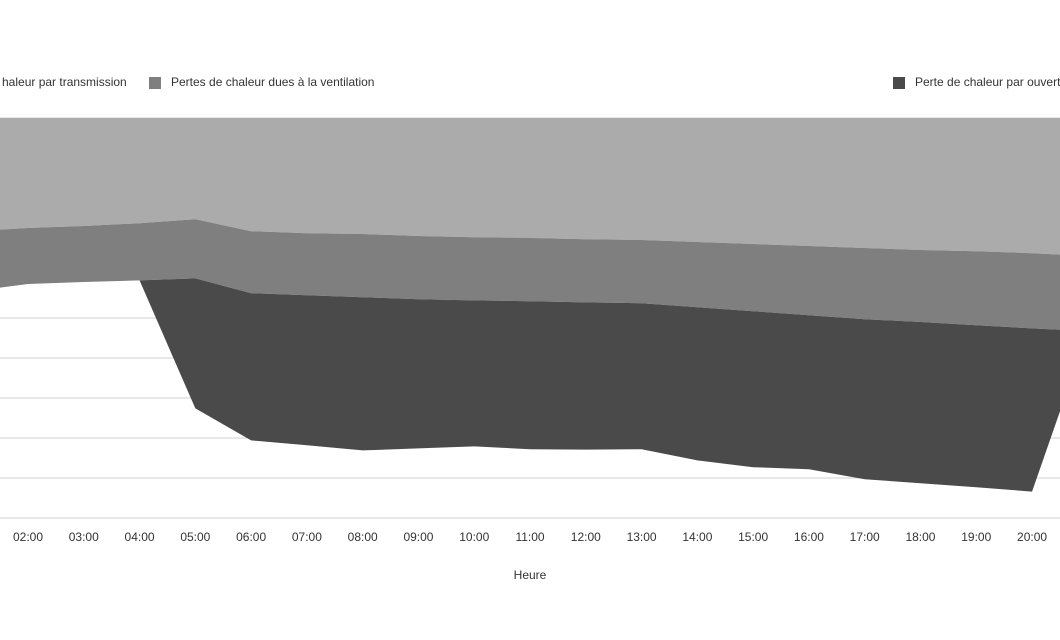 Image resolution: width=1060 pixels, height=640 pixels. What do you see at coordinates (28, 537) in the screenshot?
I see `x-tick-label: 02:00` at bounding box center [28, 537].